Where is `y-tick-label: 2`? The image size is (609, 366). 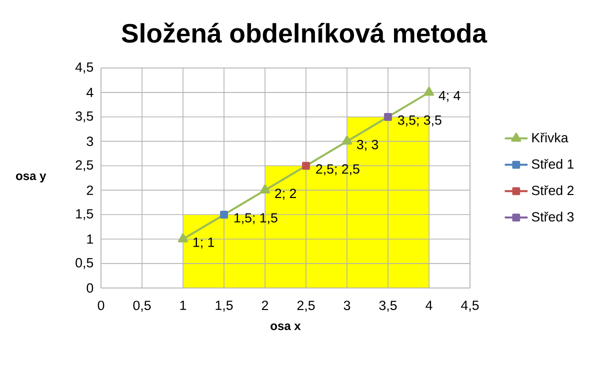 y-tick-label: 2 is located at coordinates (89, 190).